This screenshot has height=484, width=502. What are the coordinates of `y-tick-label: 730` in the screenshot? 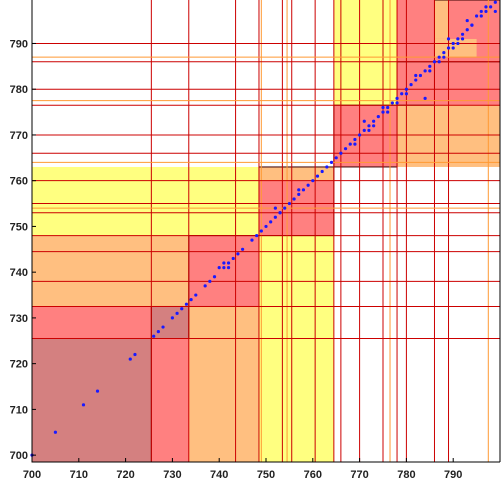 It's located at (19, 319).